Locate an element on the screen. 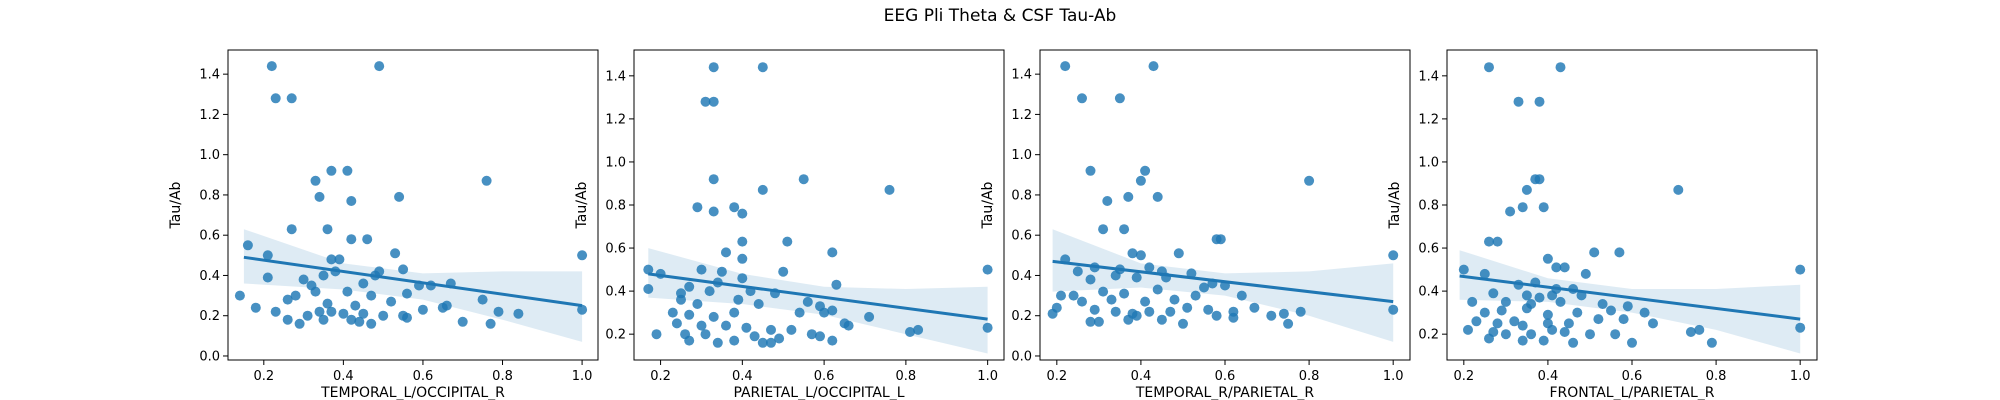 This screenshot has width=2000, height=400. y-tick-label: 0.8 is located at coordinates (1021, 195).